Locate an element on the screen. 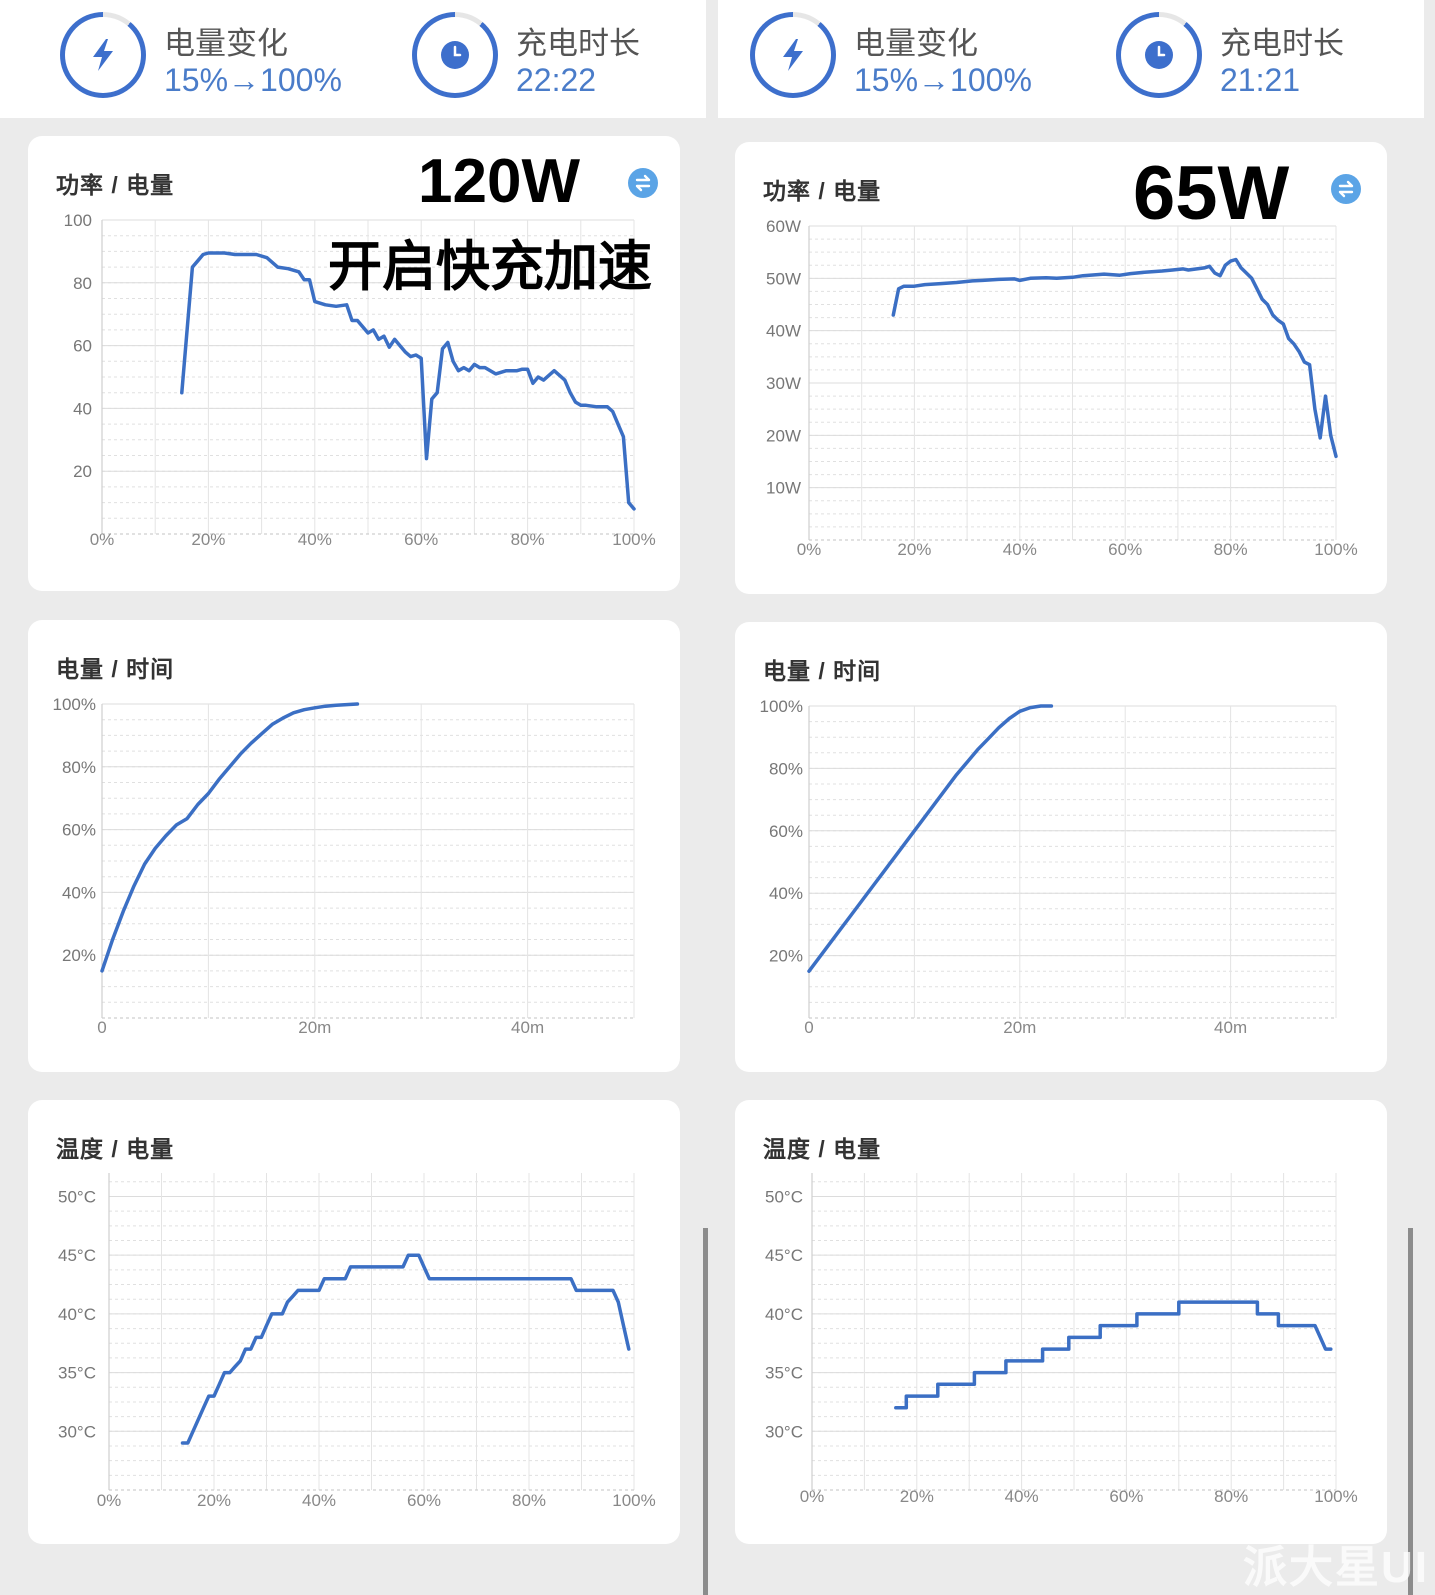 The image size is (1435, 1595). left-battery-change-value: 15%→100% is located at coordinates (253, 80).